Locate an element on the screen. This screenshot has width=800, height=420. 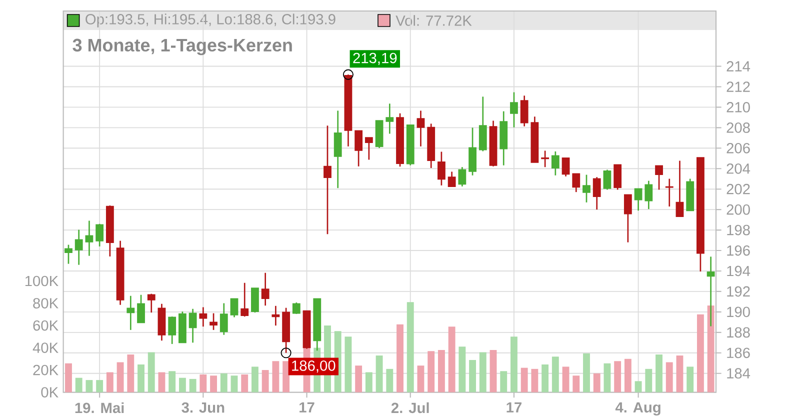
x-tick-label: 2. Jul is located at coordinates (410, 408).